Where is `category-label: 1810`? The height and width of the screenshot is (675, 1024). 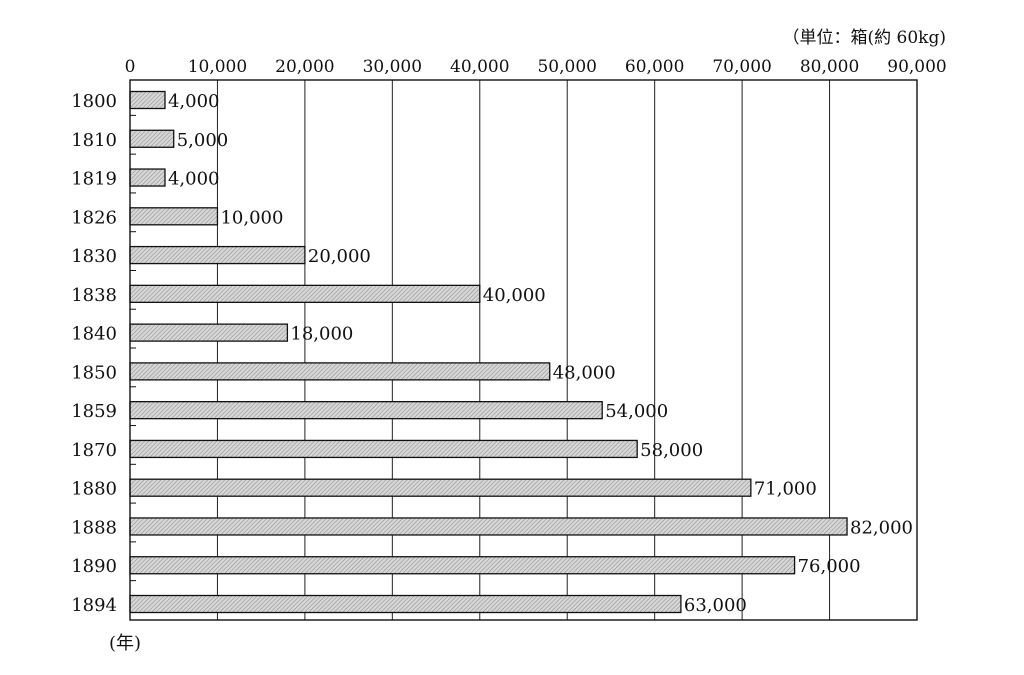
category-label: 1810 is located at coordinates (94, 140).